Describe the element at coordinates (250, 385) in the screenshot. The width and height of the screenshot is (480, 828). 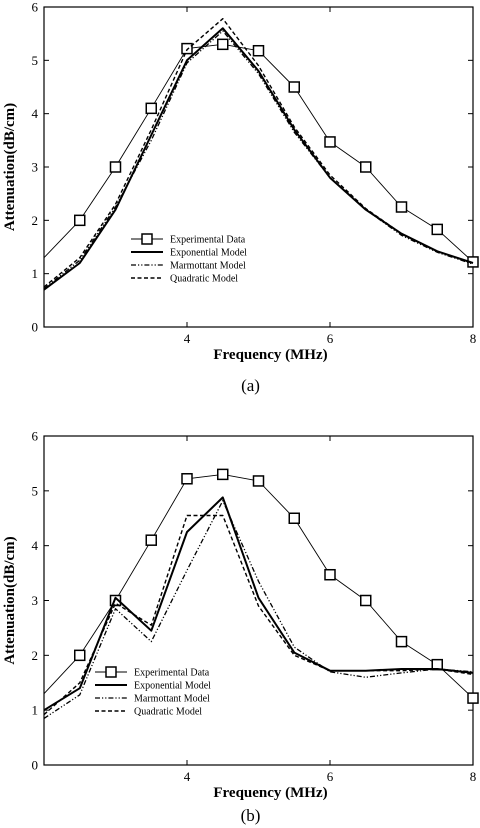
I see `panel-label: (a)` at that location.